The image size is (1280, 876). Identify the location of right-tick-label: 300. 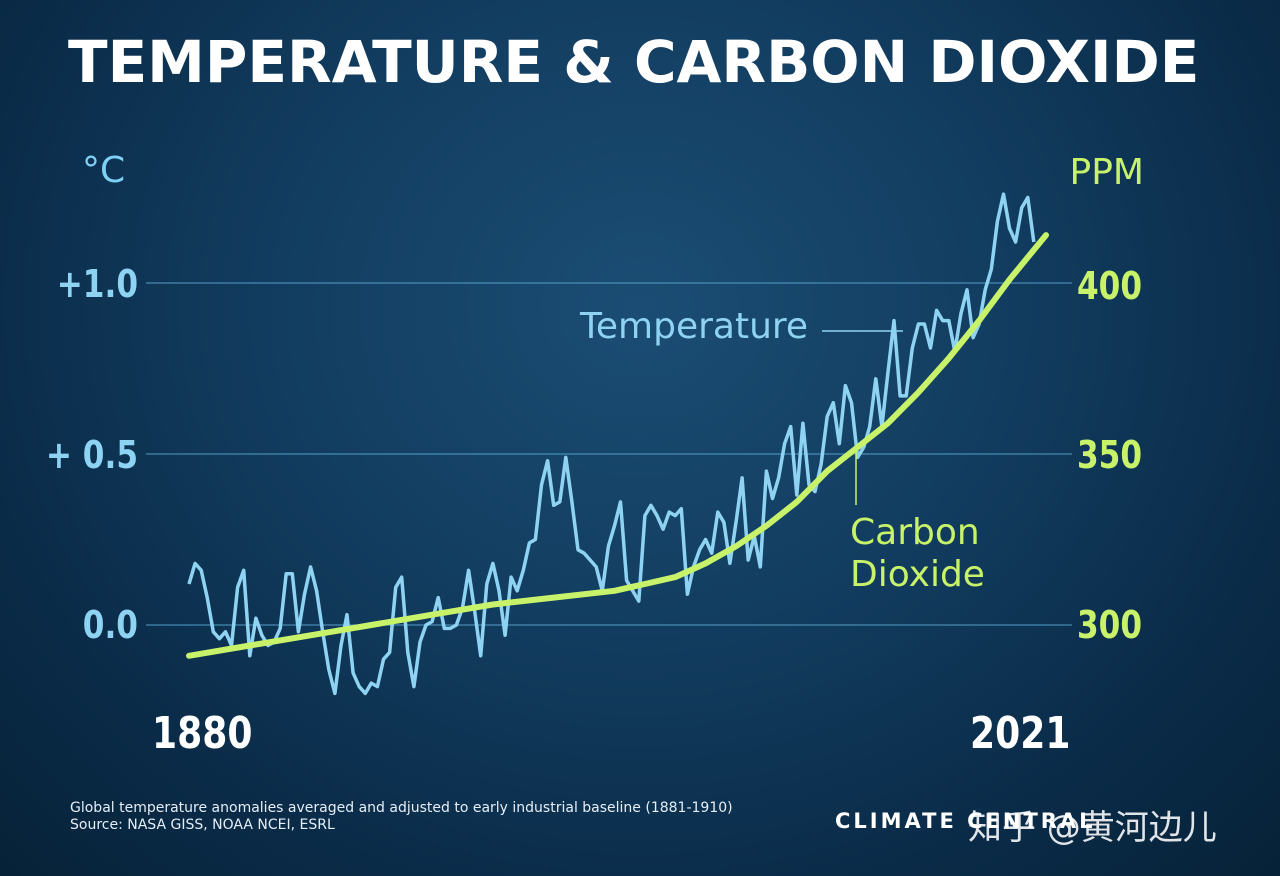
(1110, 625).